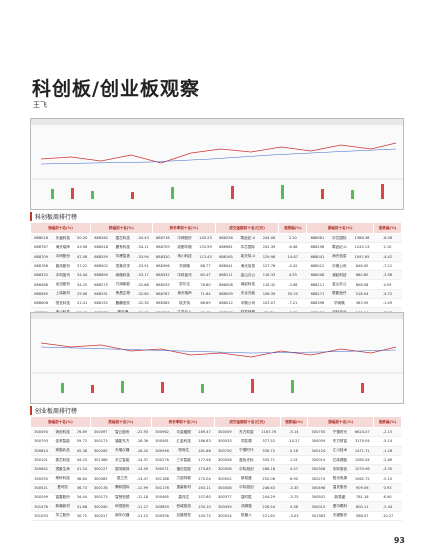 The image size is (427, 552). Describe the element at coordinates (317, 294) in the screenshot. I see `cell: 688271` at that location.